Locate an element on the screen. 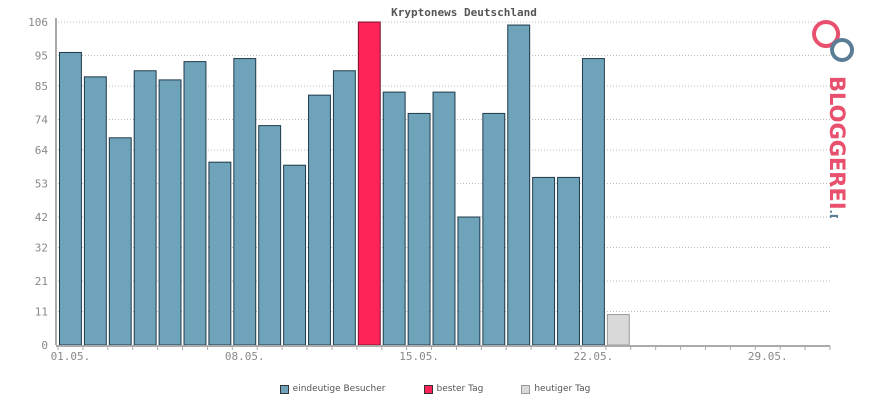  y-tick-label: 74 is located at coordinates (42, 120).